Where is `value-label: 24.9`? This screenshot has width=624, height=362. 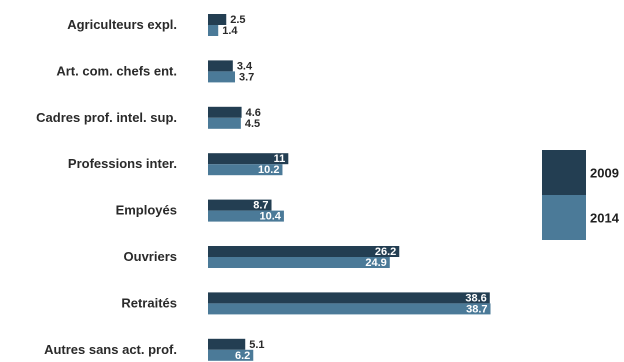
value-label: 24.9 is located at coordinates (375, 263).